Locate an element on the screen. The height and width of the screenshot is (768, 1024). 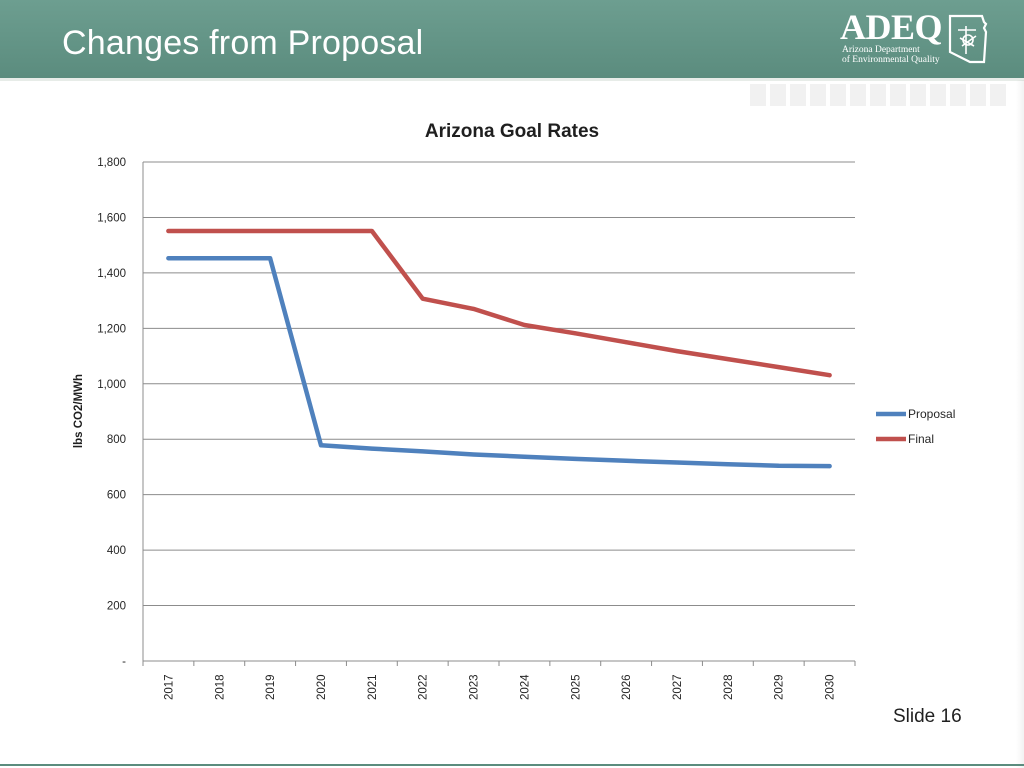
y-tick-label: 1,000 is located at coordinates (111, 385).